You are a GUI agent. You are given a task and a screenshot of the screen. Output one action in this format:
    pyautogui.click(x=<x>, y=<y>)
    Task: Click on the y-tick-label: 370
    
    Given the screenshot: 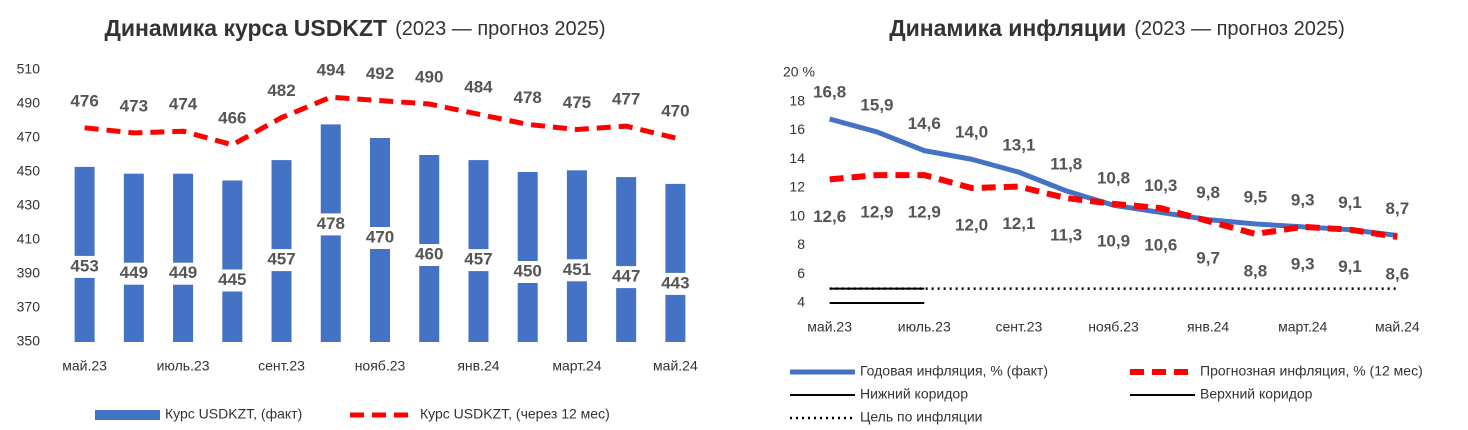 What is the action you would take?
    pyautogui.click(x=29, y=307)
    